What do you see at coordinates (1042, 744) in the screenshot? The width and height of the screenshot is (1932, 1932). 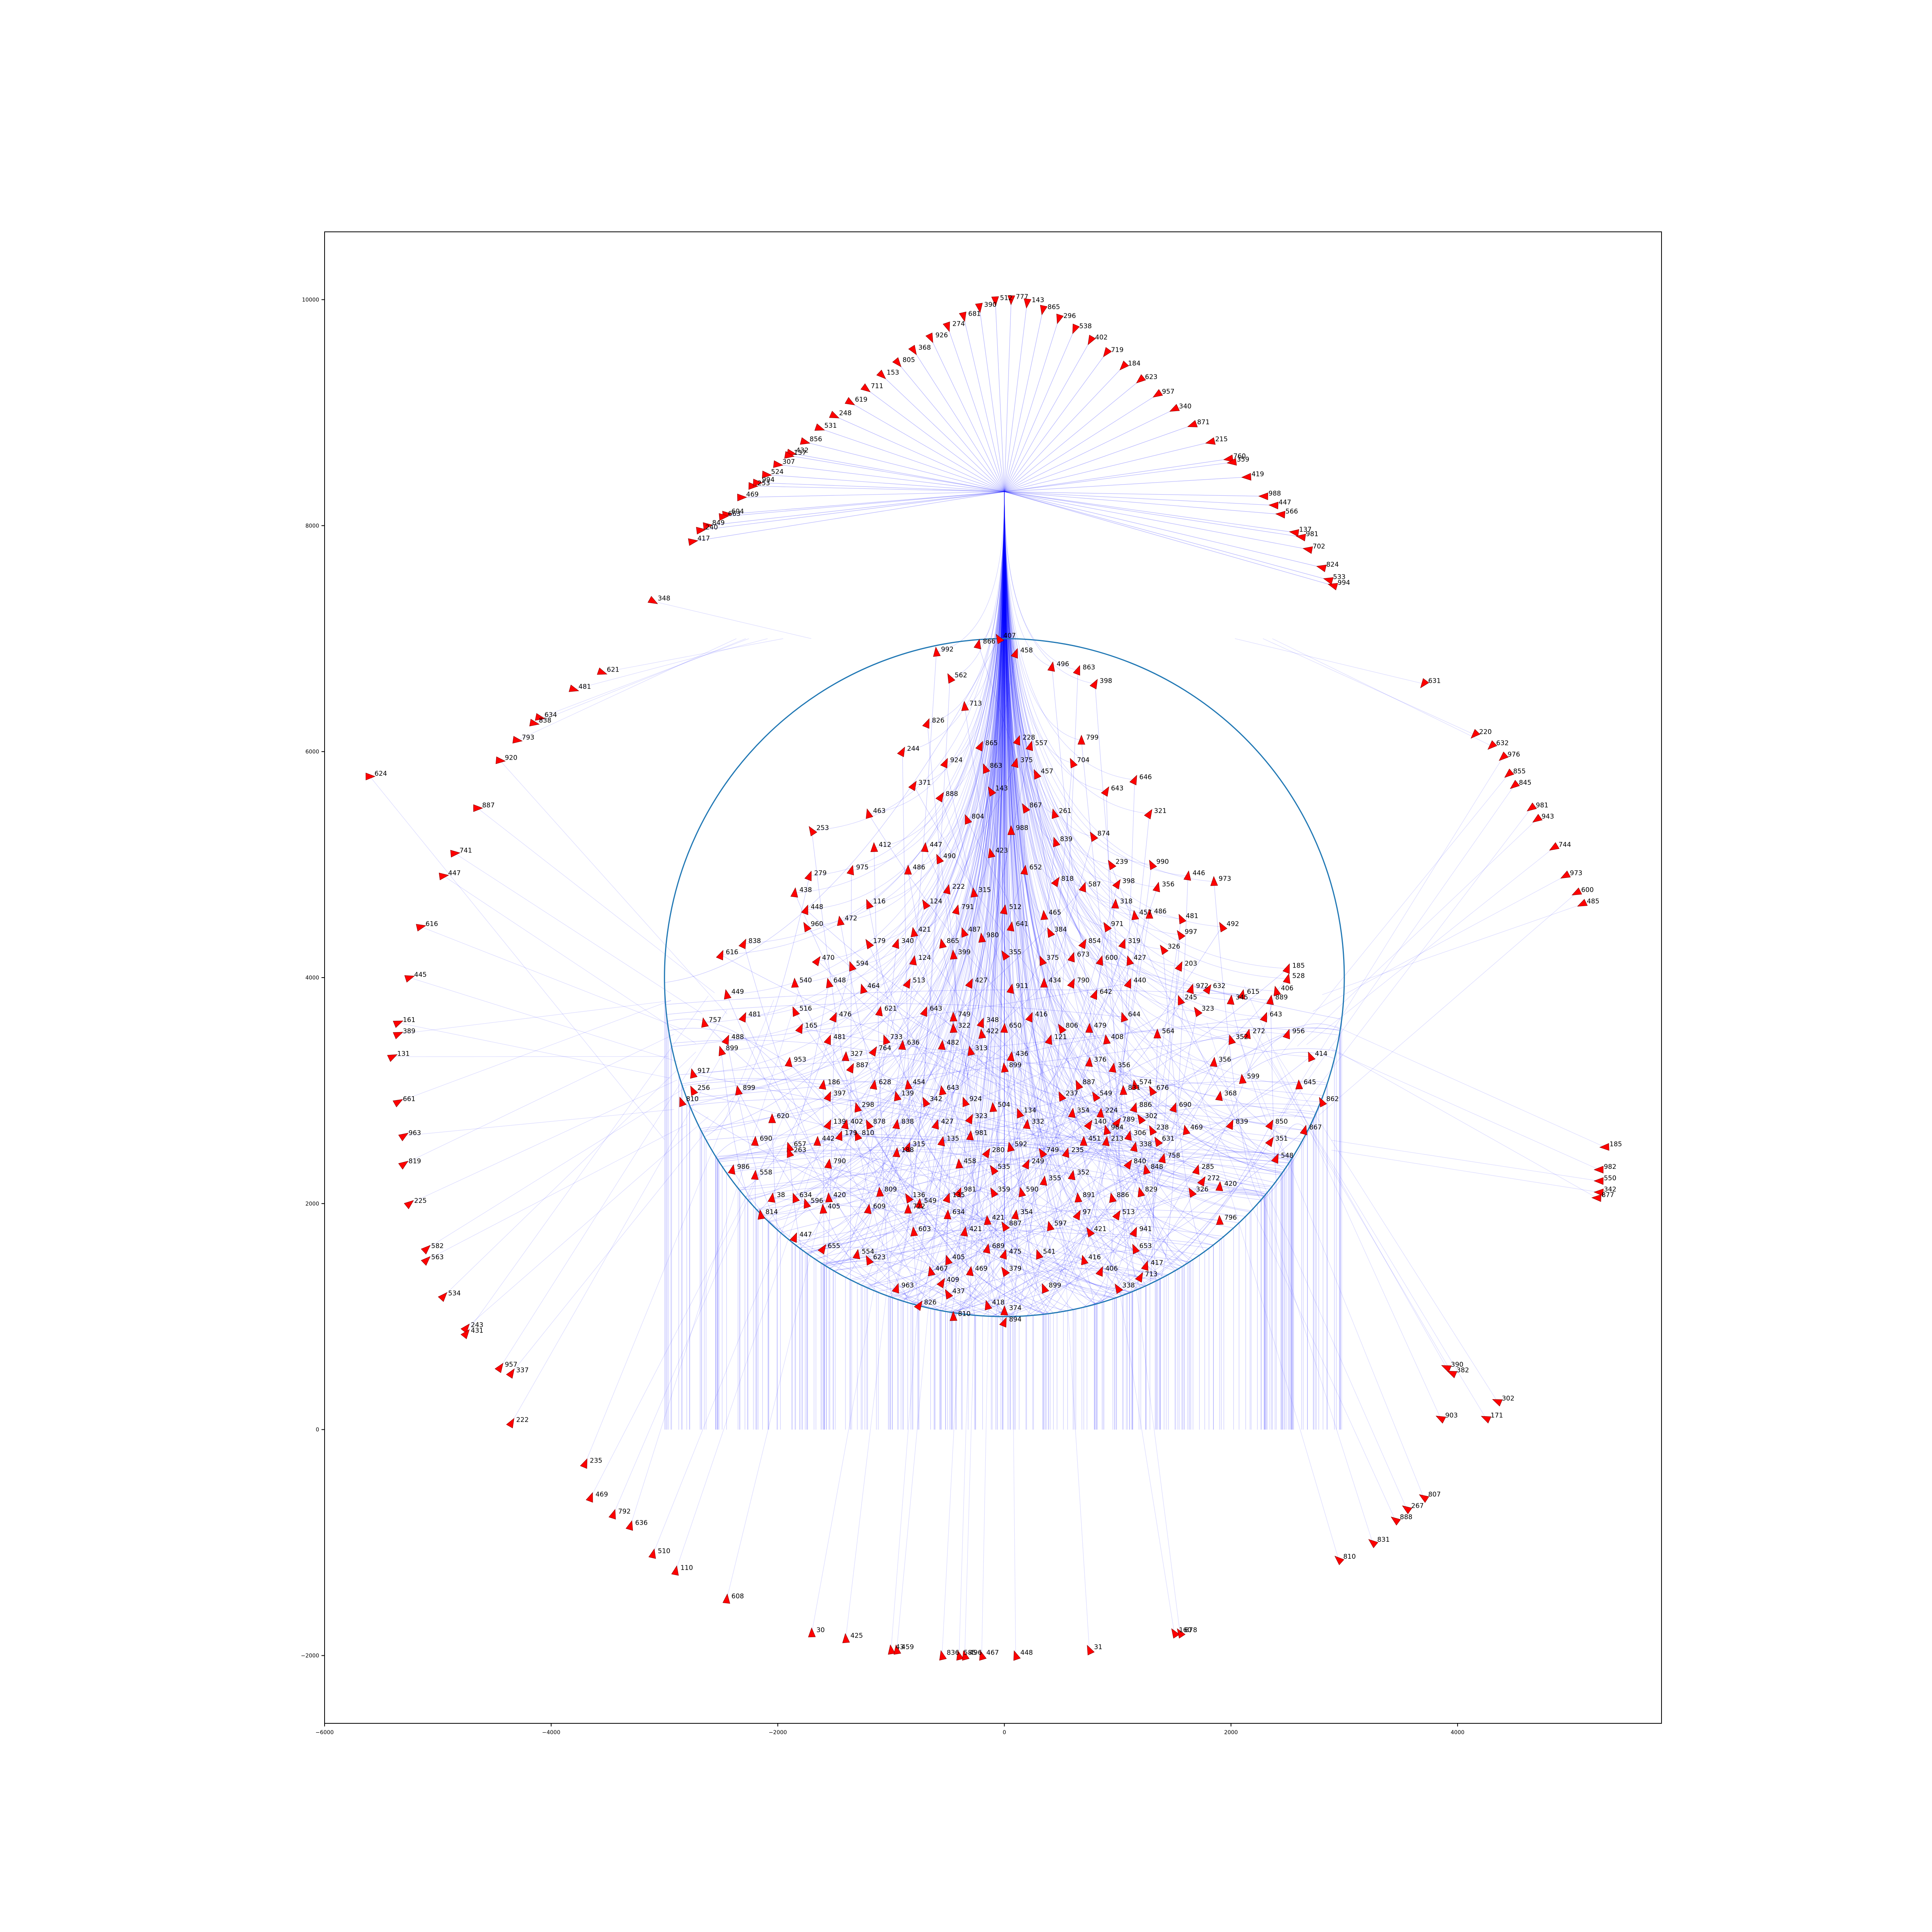 I see `inner-marker-label: 557` at bounding box center [1042, 744].